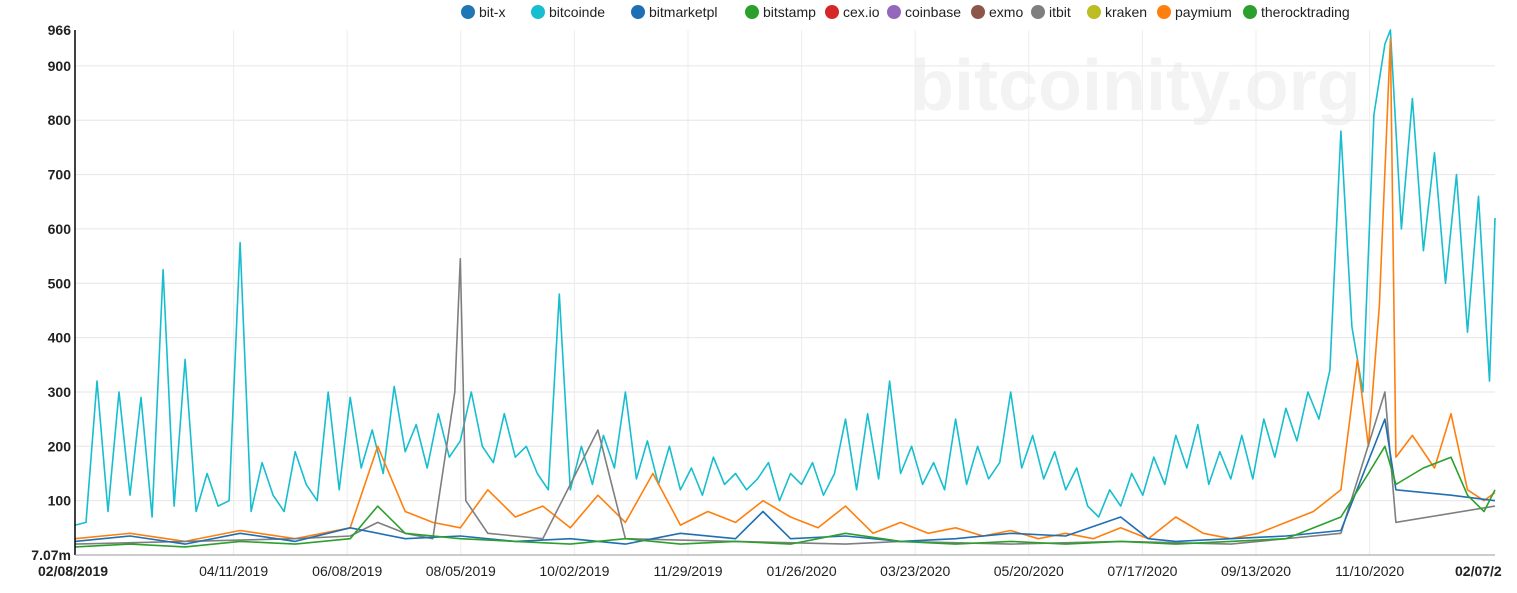  Describe the element at coordinates (347, 571) in the screenshot. I see `x-tick-label: 06/08/2019` at that location.